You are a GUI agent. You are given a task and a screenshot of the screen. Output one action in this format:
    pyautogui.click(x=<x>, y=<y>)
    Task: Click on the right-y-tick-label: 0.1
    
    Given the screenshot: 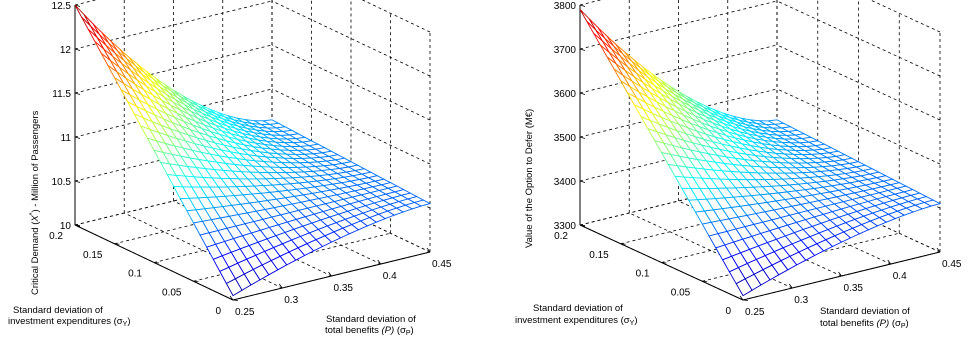 What is the action you would take?
    pyautogui.click(x=643, y=274)
    